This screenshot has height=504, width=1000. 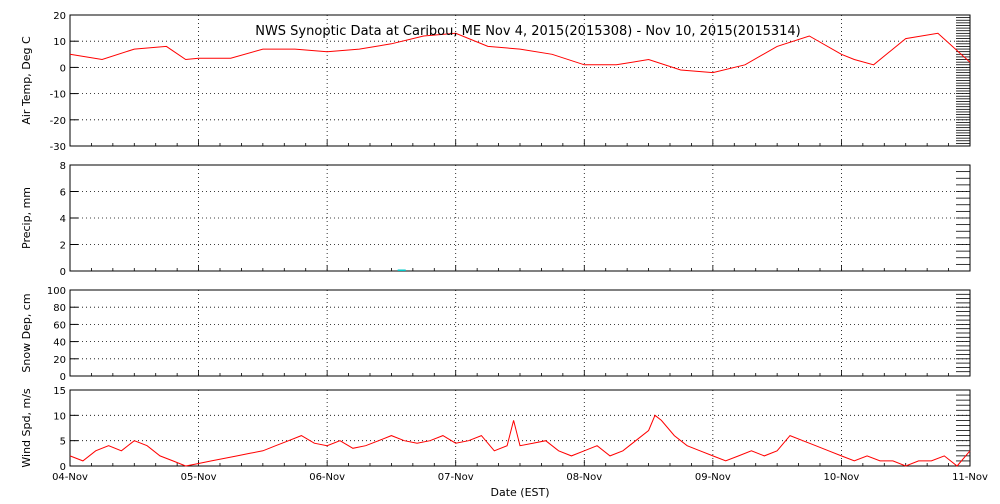 I want to click on panel-frame, so click(x=520, y=428).